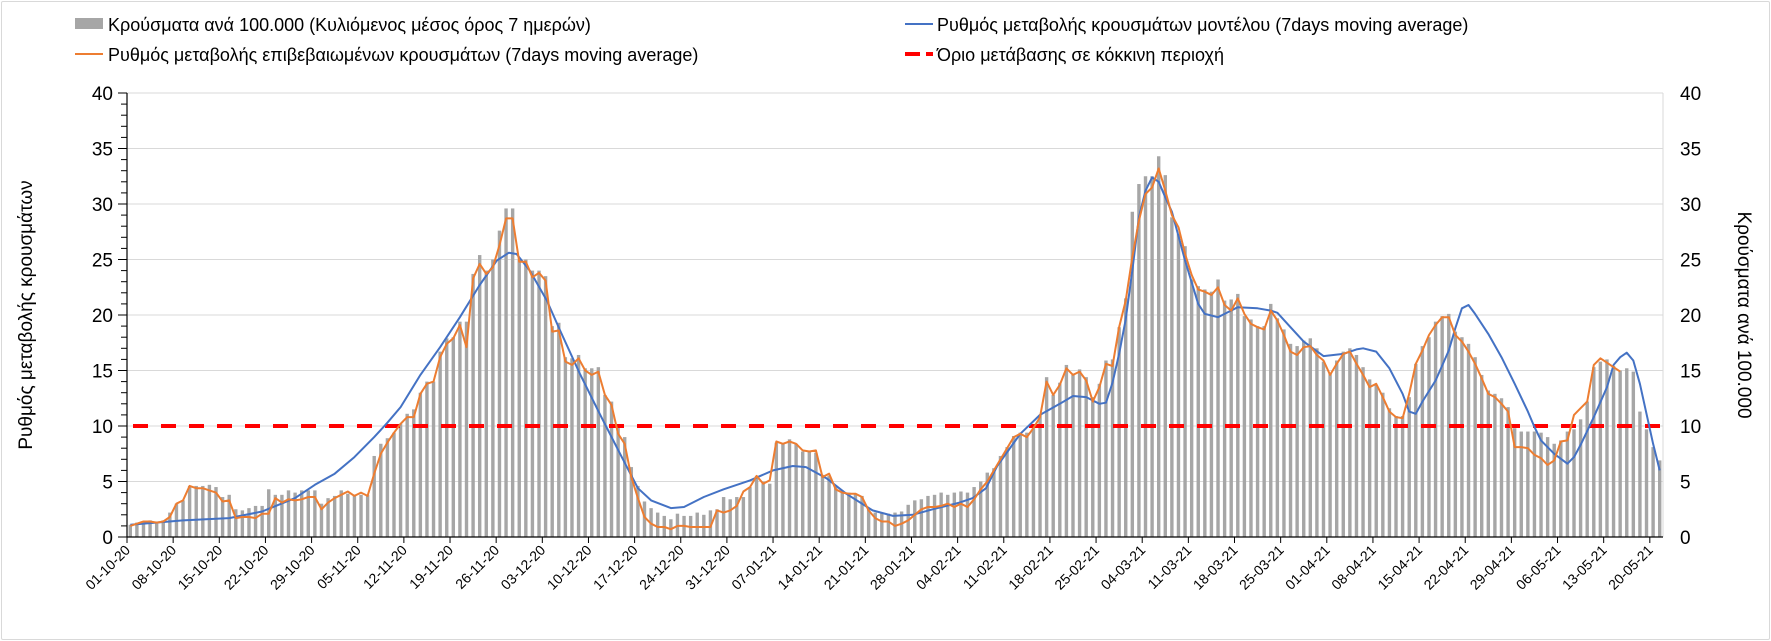 Image resolution: width=1771 pixels, height=641 pixels. What do you see at coordinates (339, 567) in the screenshot?
I see `x-tick-label: 05-11-20` at bounding box center [339, 567].